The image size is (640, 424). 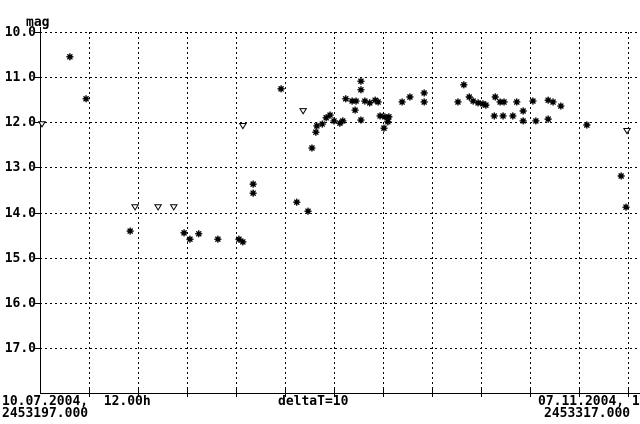 I want to click on x-axis-end-julian-date-label: 2453317.000, so click(x=587, y=413).